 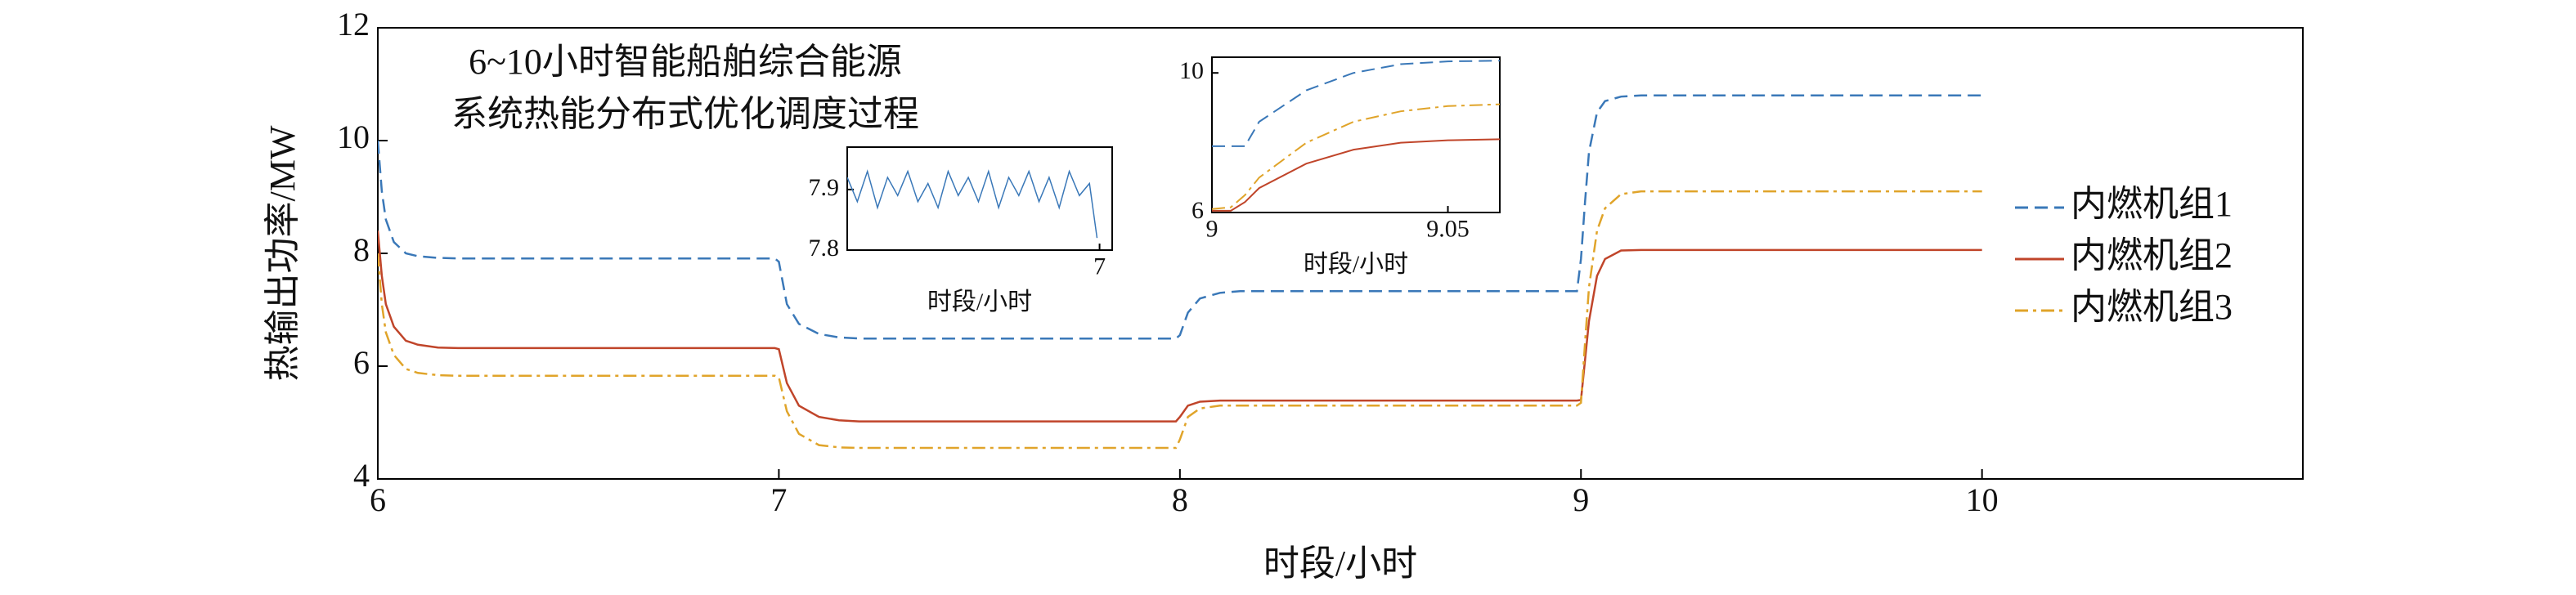 I want to click on legend-label: 内燃机组1, so click(x=2152, y=204).